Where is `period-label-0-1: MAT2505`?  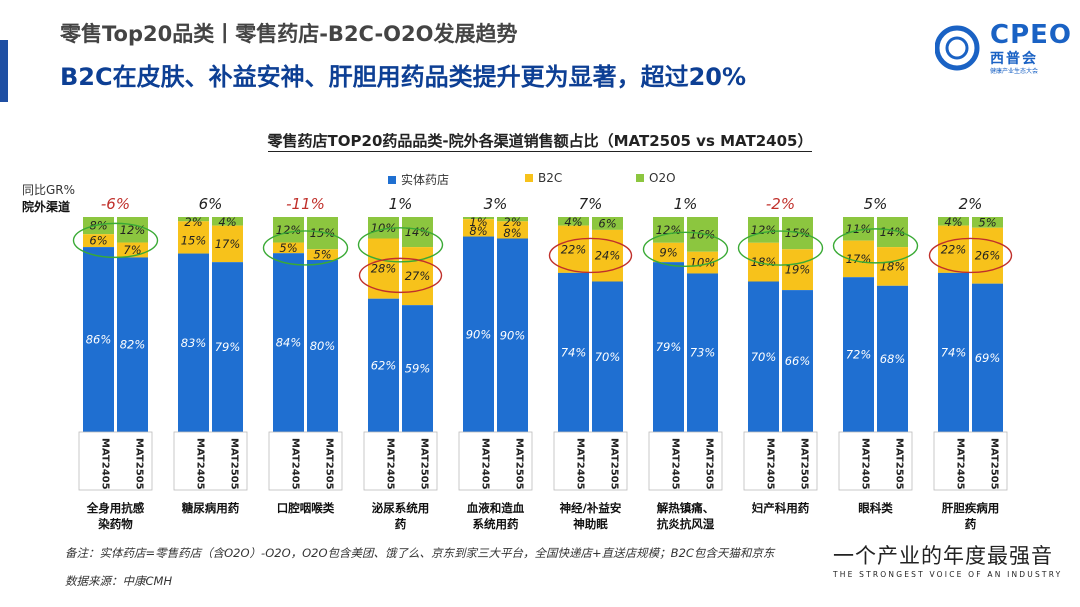 period-label-0-1: MAT2505 is located at coordinates (139, 464).